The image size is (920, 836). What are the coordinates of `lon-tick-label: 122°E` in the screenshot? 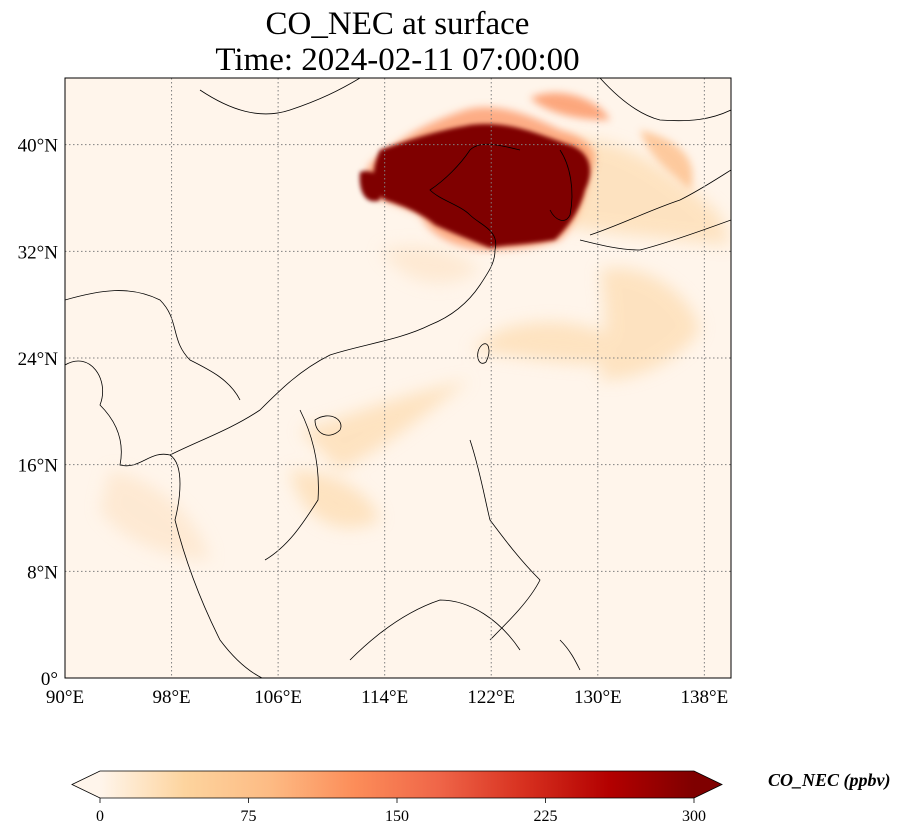 It's located at (491, 697).